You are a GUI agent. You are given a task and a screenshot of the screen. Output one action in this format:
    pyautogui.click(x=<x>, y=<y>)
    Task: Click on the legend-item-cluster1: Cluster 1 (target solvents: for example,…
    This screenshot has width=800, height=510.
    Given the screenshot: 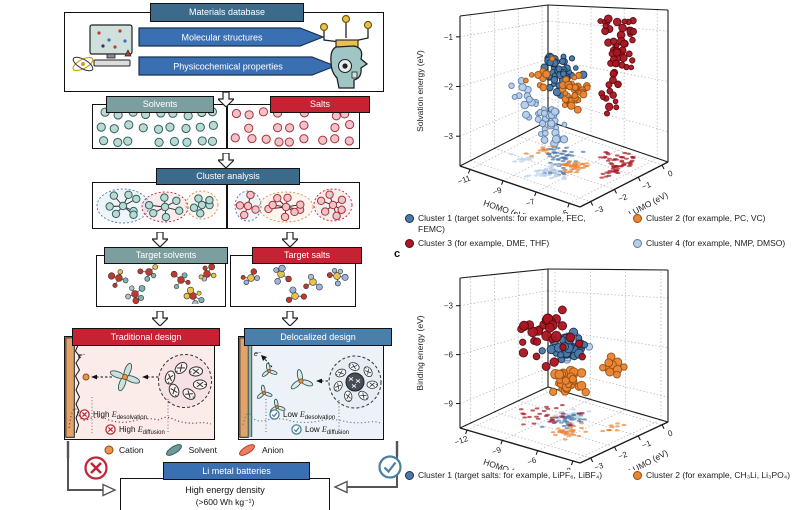 What is the action you would take?
    pyautogui.click(x=516, y=224)
    